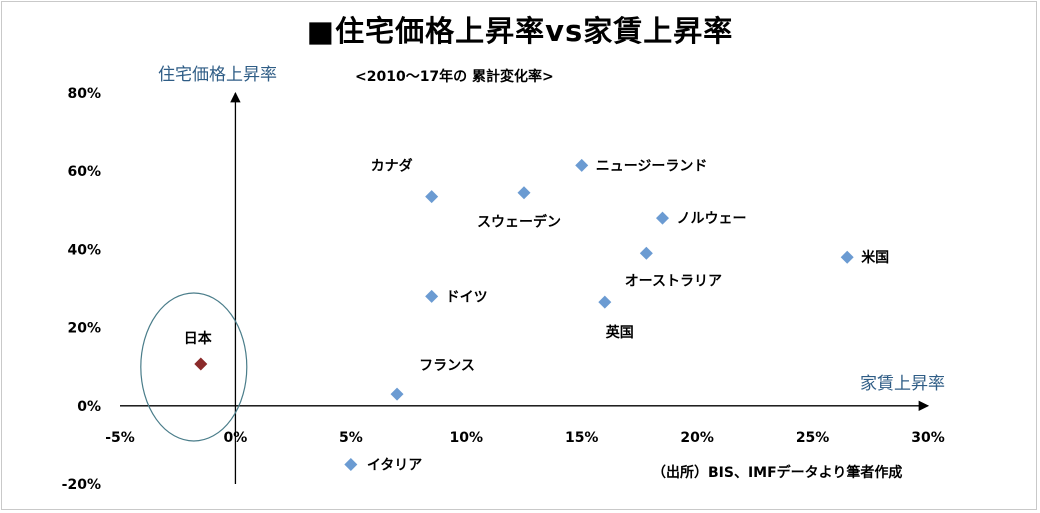 Image resolution: width=1040 pixels, height=513 pixels. I want to click on point-label: 英国, so click(619, 332).